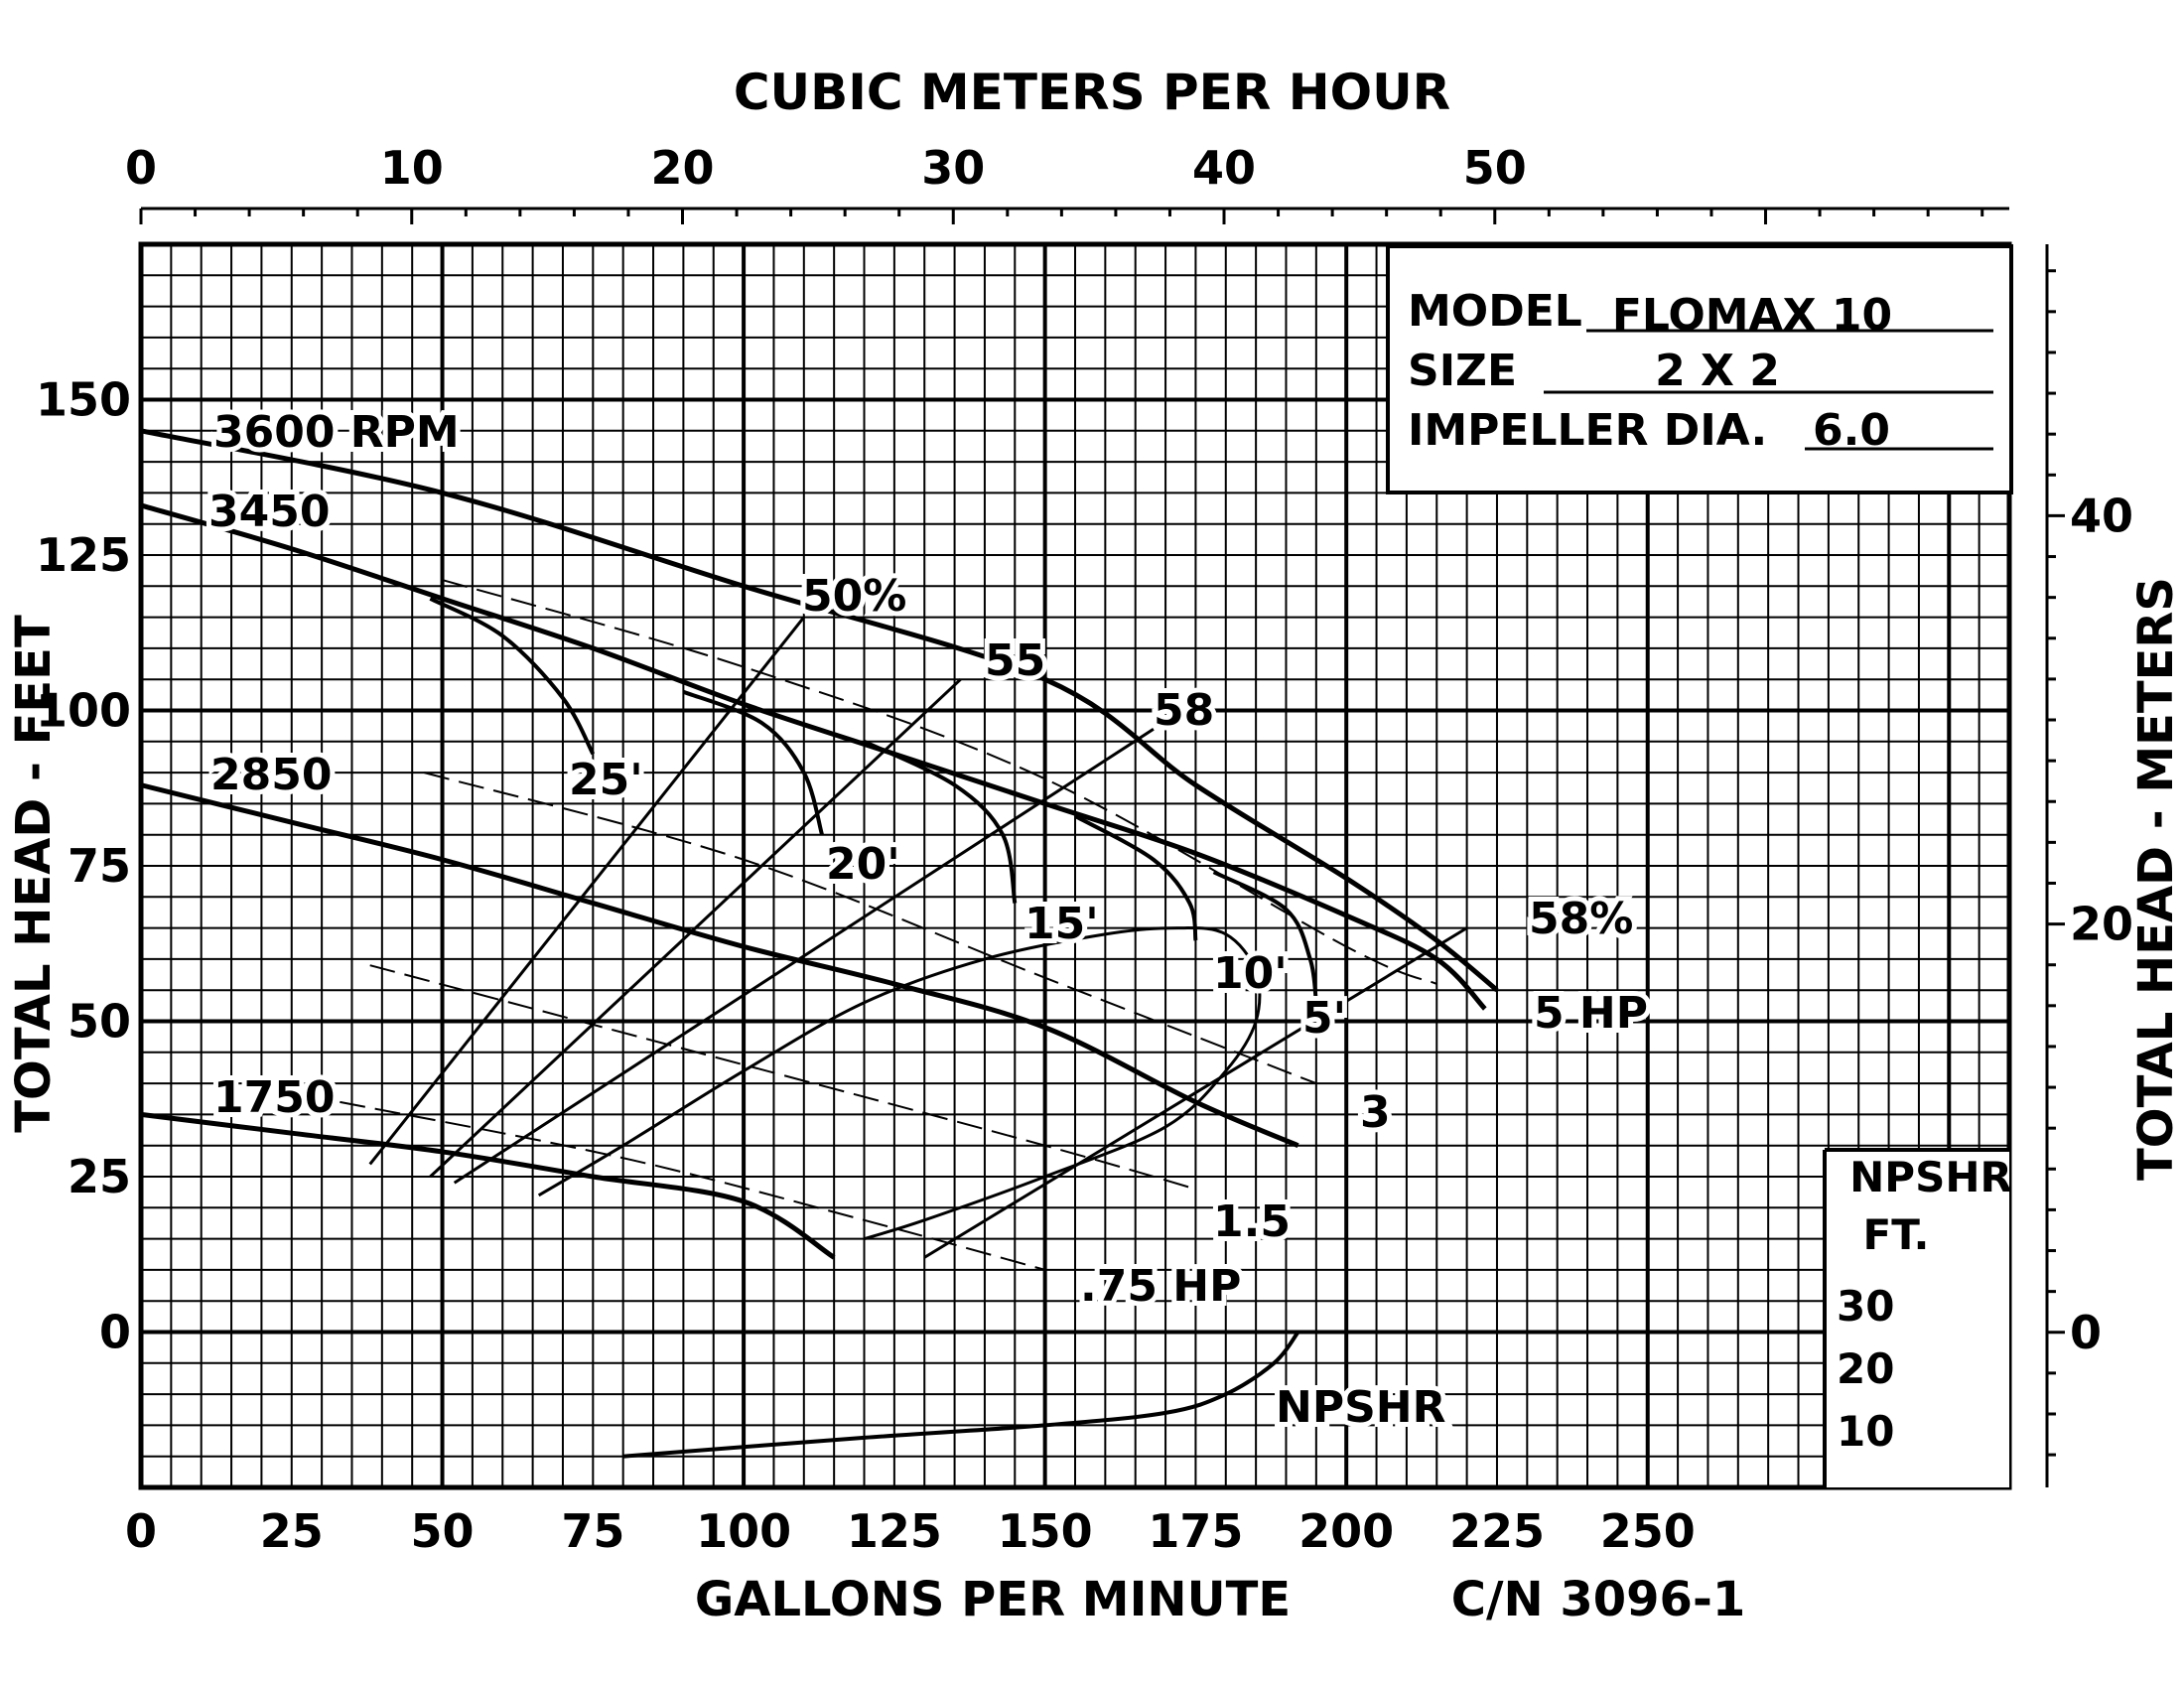 The image size is (2184, 1688). What do you see at coordinates (894, 1531) in the screenshot?
I see `bottom-tick-label: 125` at bounding box center [894, 1531].